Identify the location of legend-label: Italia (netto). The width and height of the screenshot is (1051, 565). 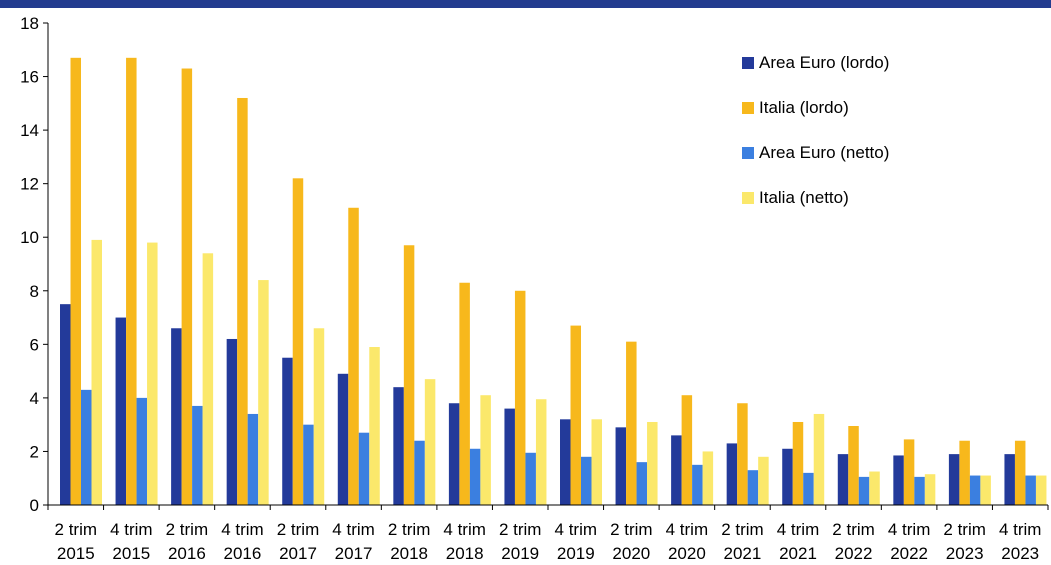
(804, 197).